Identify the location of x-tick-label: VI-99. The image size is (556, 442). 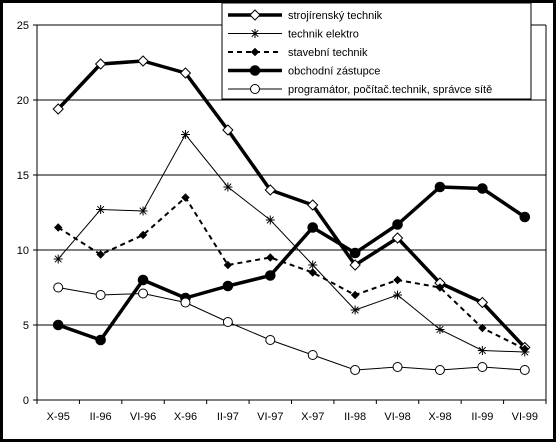
(525, 417).